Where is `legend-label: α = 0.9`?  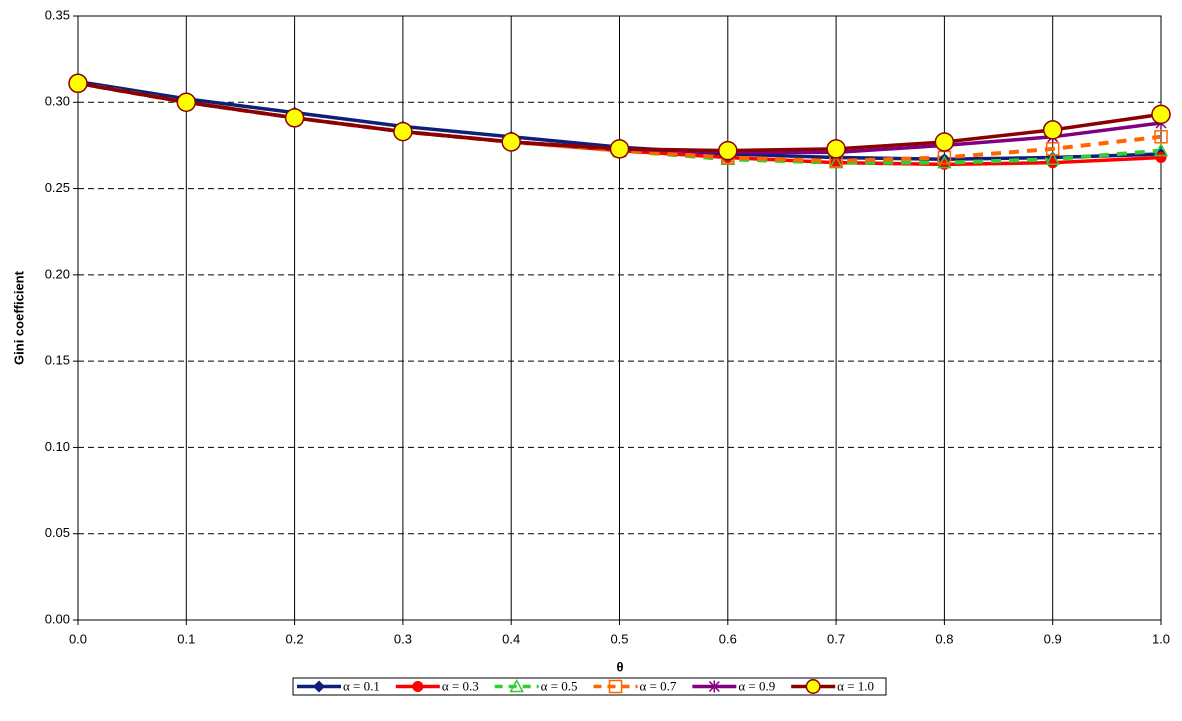 legend-label: α = 0.9 is located at coordinates (756, 685).